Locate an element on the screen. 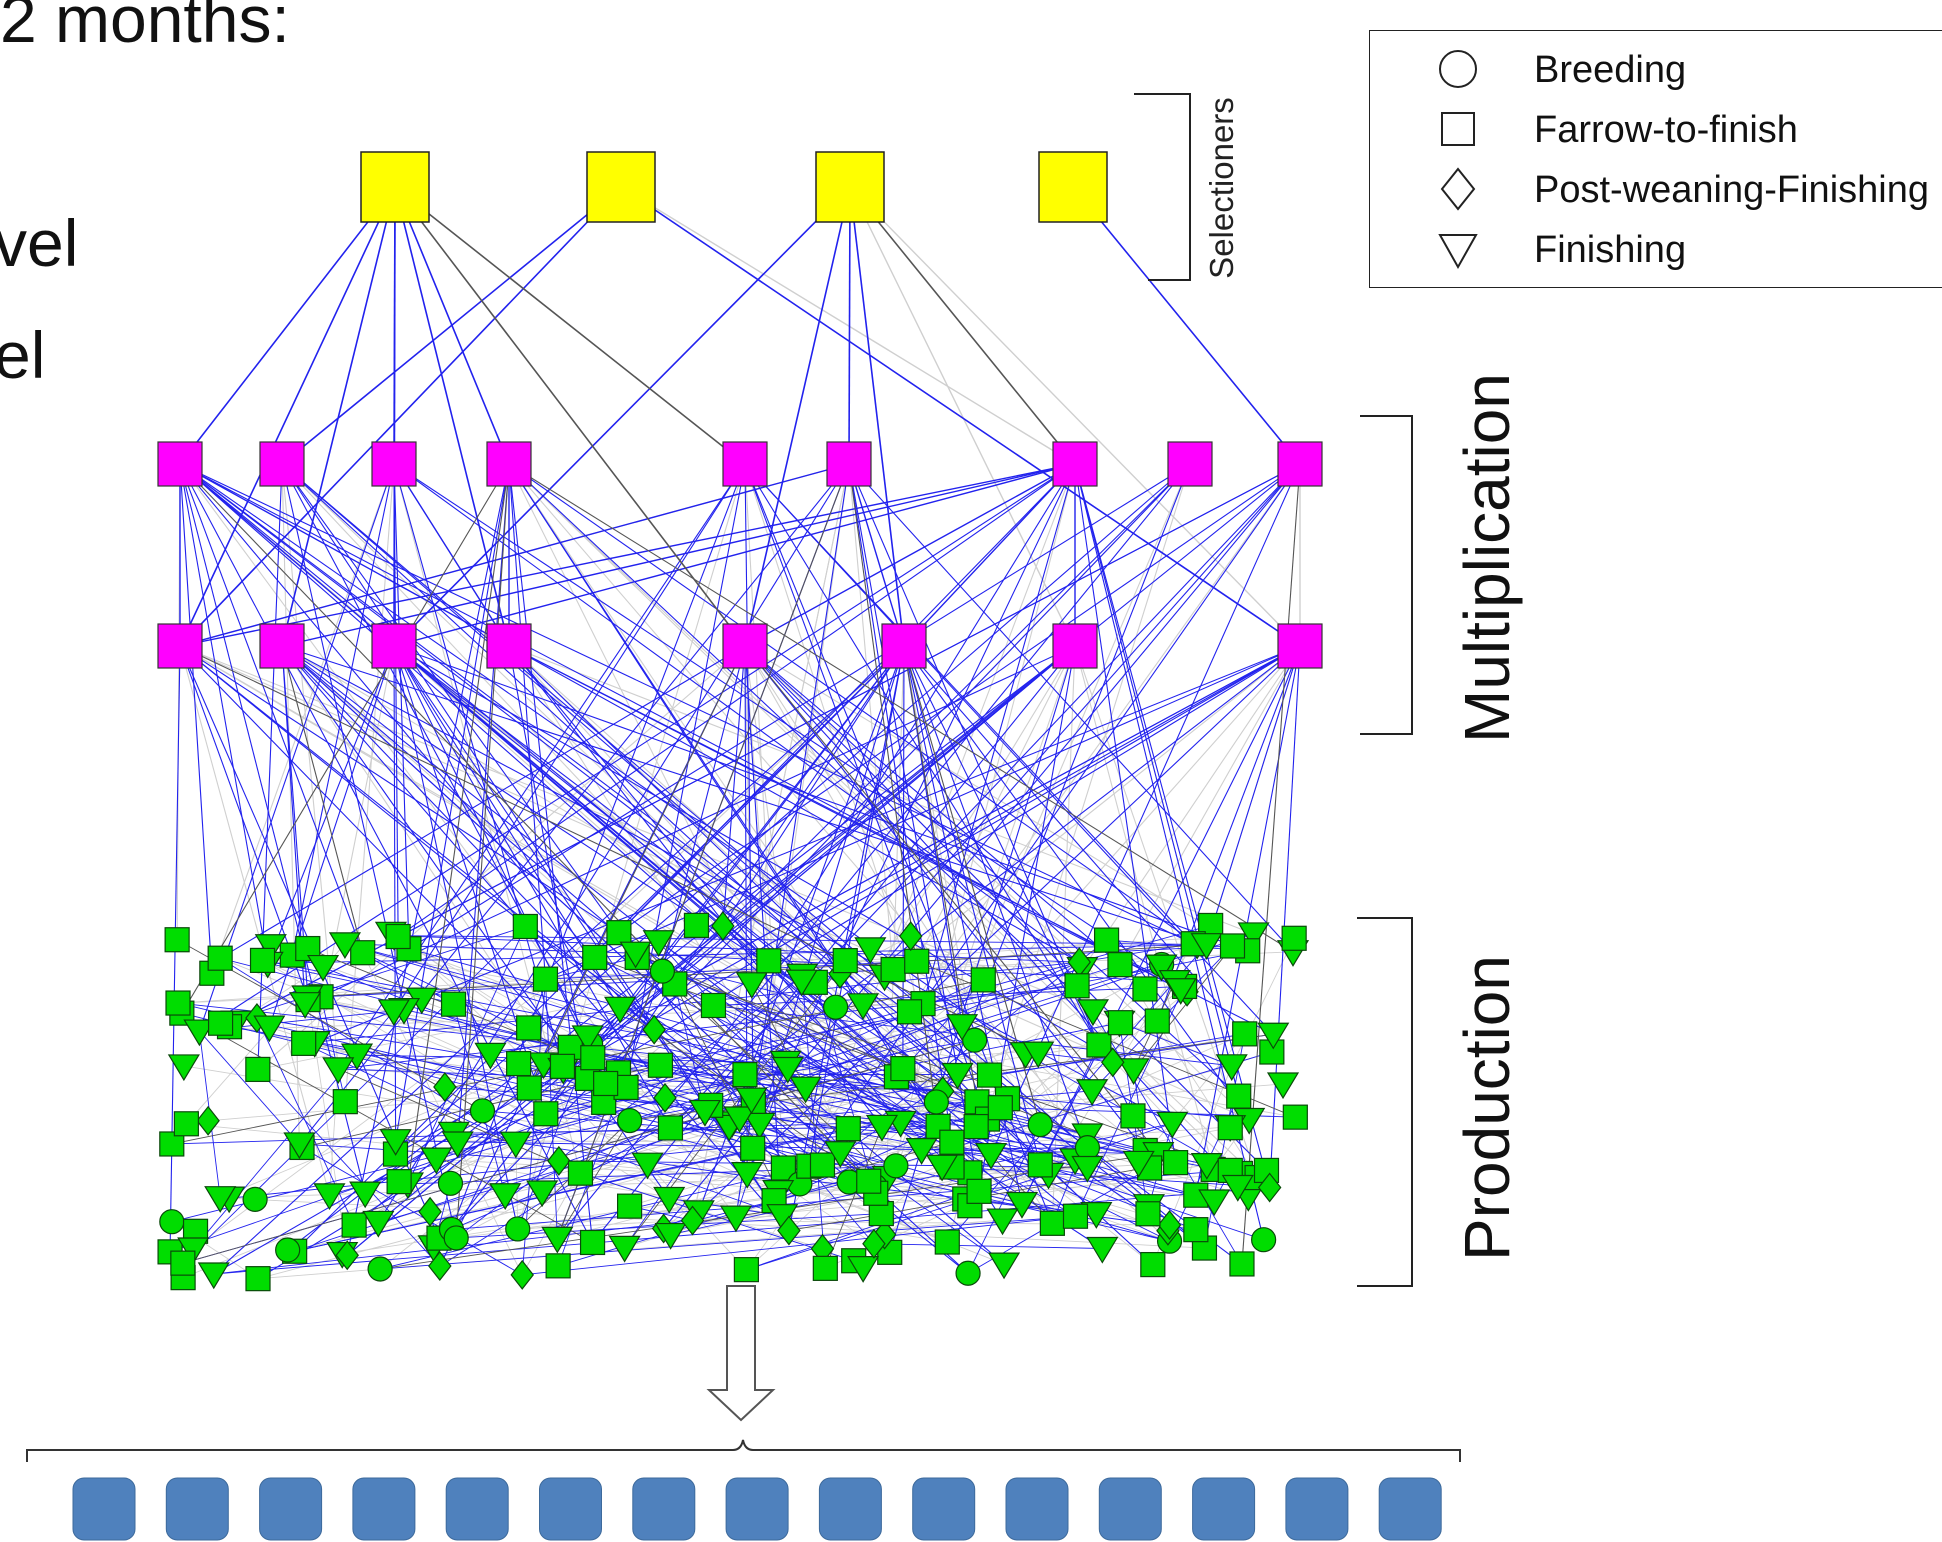 The image size is (1942, 1542). legend-label: Finishing is located at coordinates (1610, 250).